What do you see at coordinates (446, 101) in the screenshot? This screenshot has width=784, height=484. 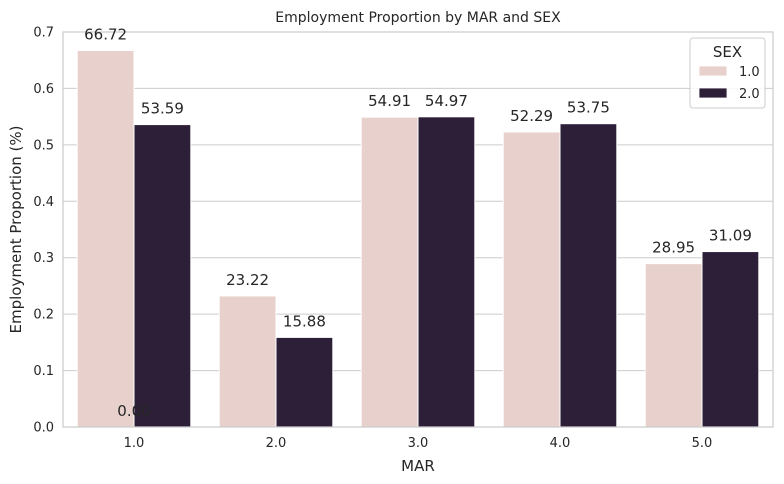 I see `data-label: 54.97` at bounding box center [446, 101].